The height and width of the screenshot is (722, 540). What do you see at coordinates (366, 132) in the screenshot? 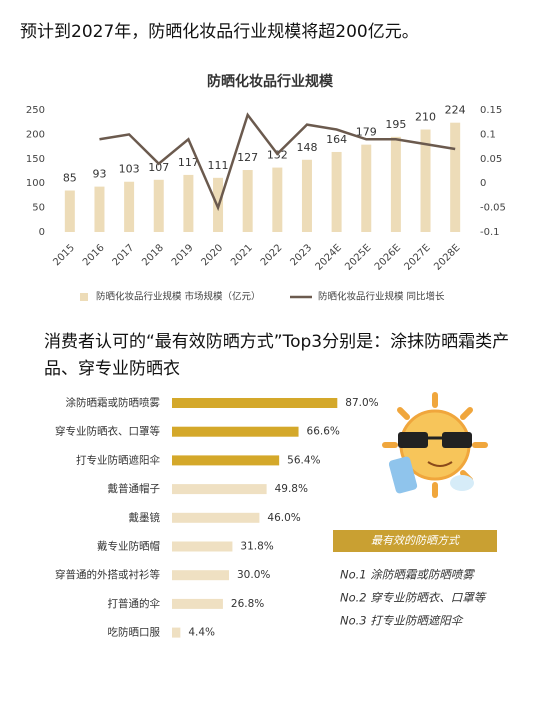
I see `bar-value-label: 179` at bounding box center [366, 132].